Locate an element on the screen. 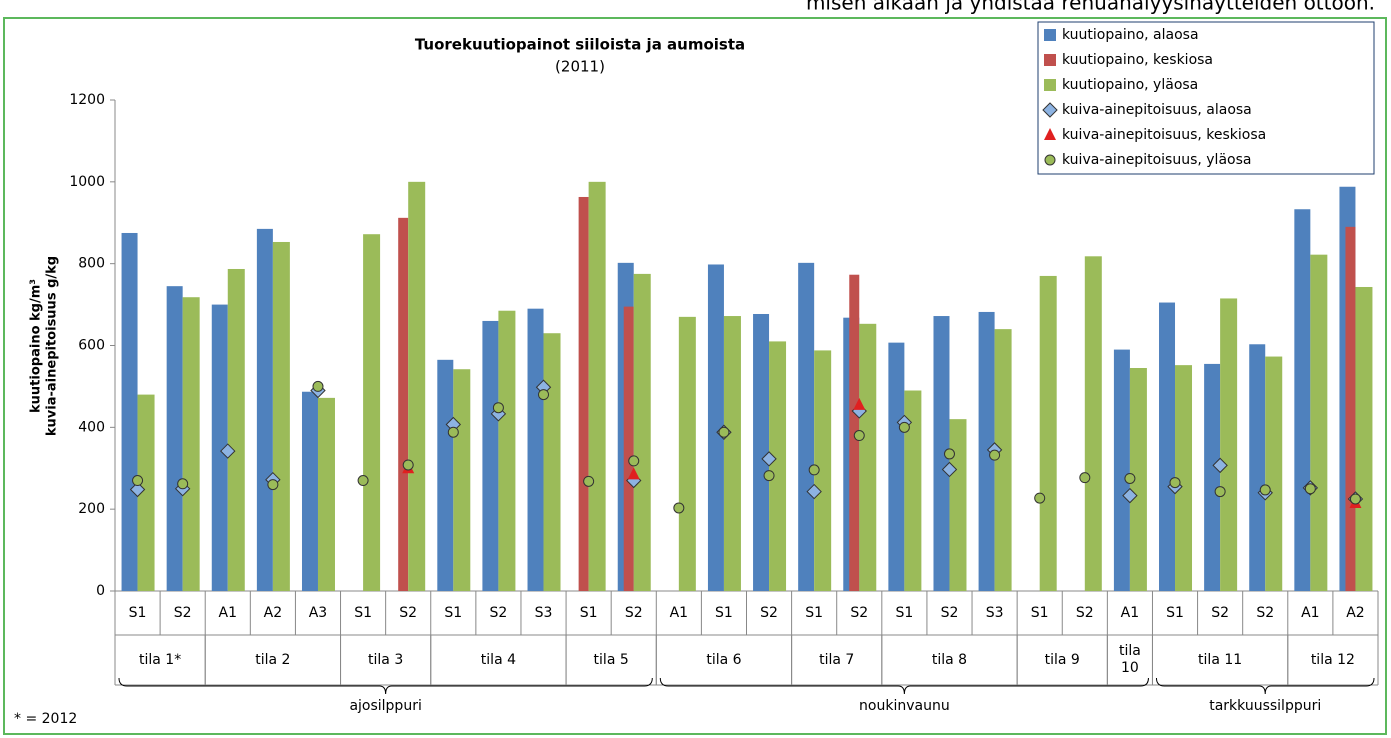  section-brace is located at coordinates (1265, 686).